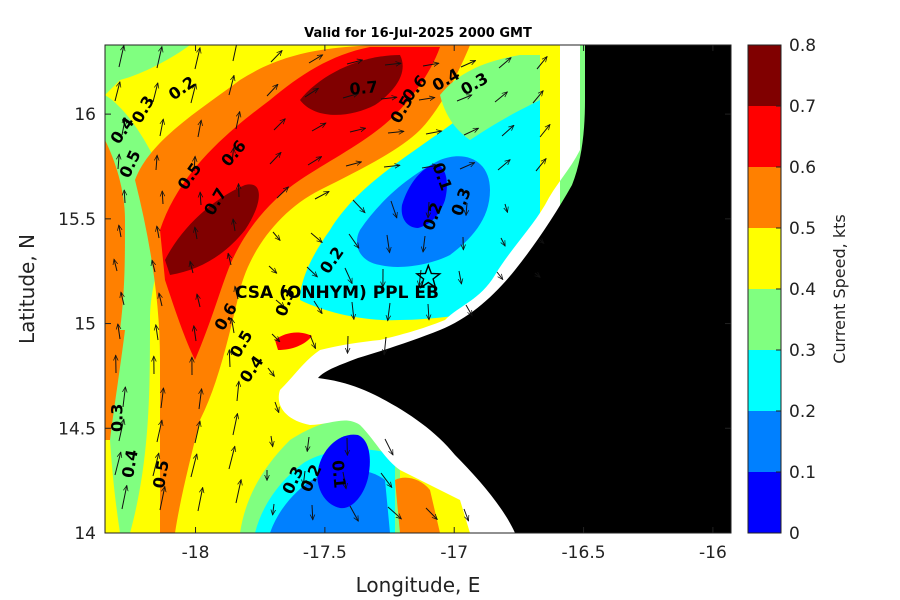  What do you see at coordinates (130, 463) in the screenshot?
I see `contour-label: 0.4` at bounding box center [130, 463].